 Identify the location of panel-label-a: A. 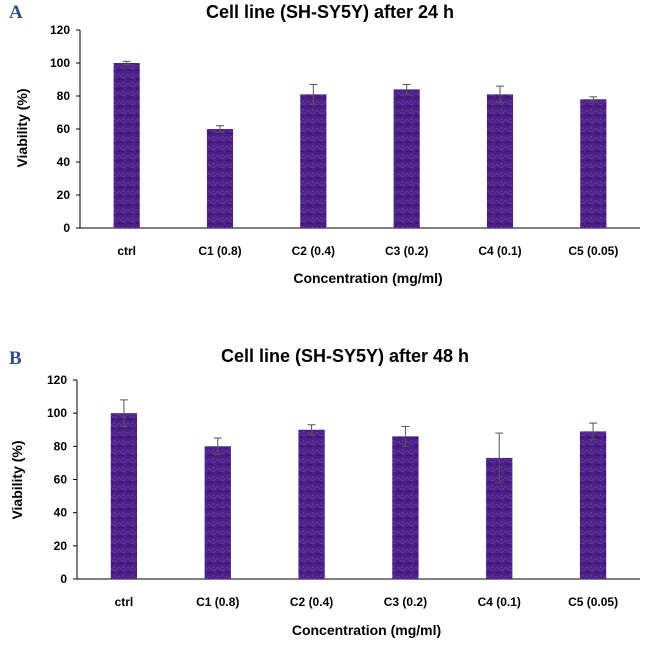
(16, 12).